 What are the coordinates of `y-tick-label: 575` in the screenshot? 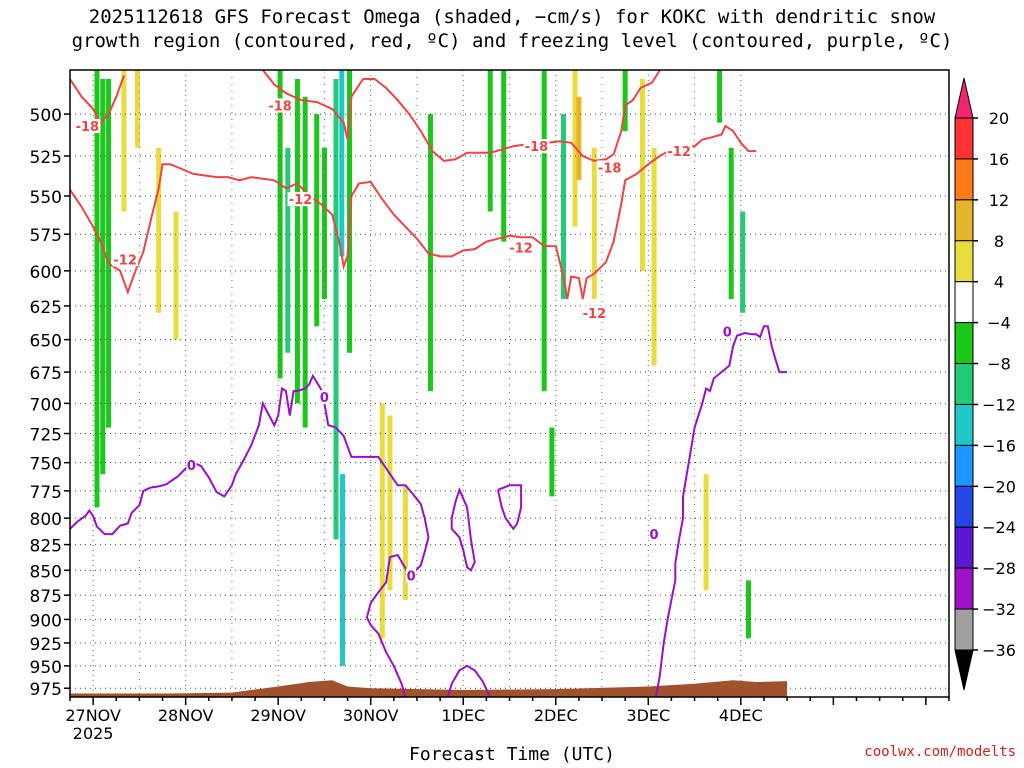 It's located at (46, 236).